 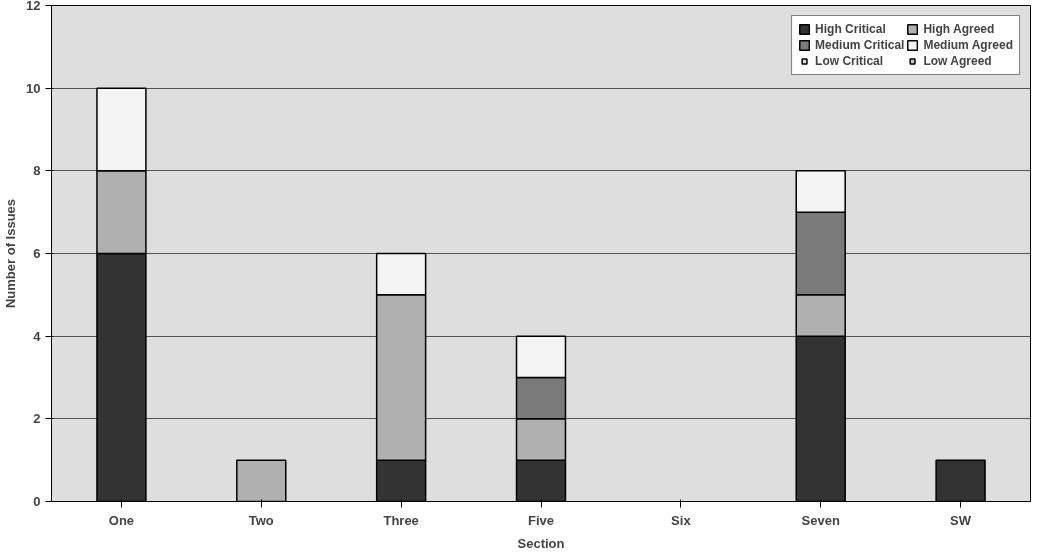 I want to click on legend-label: High Agreed, so click(x=959, y=29).